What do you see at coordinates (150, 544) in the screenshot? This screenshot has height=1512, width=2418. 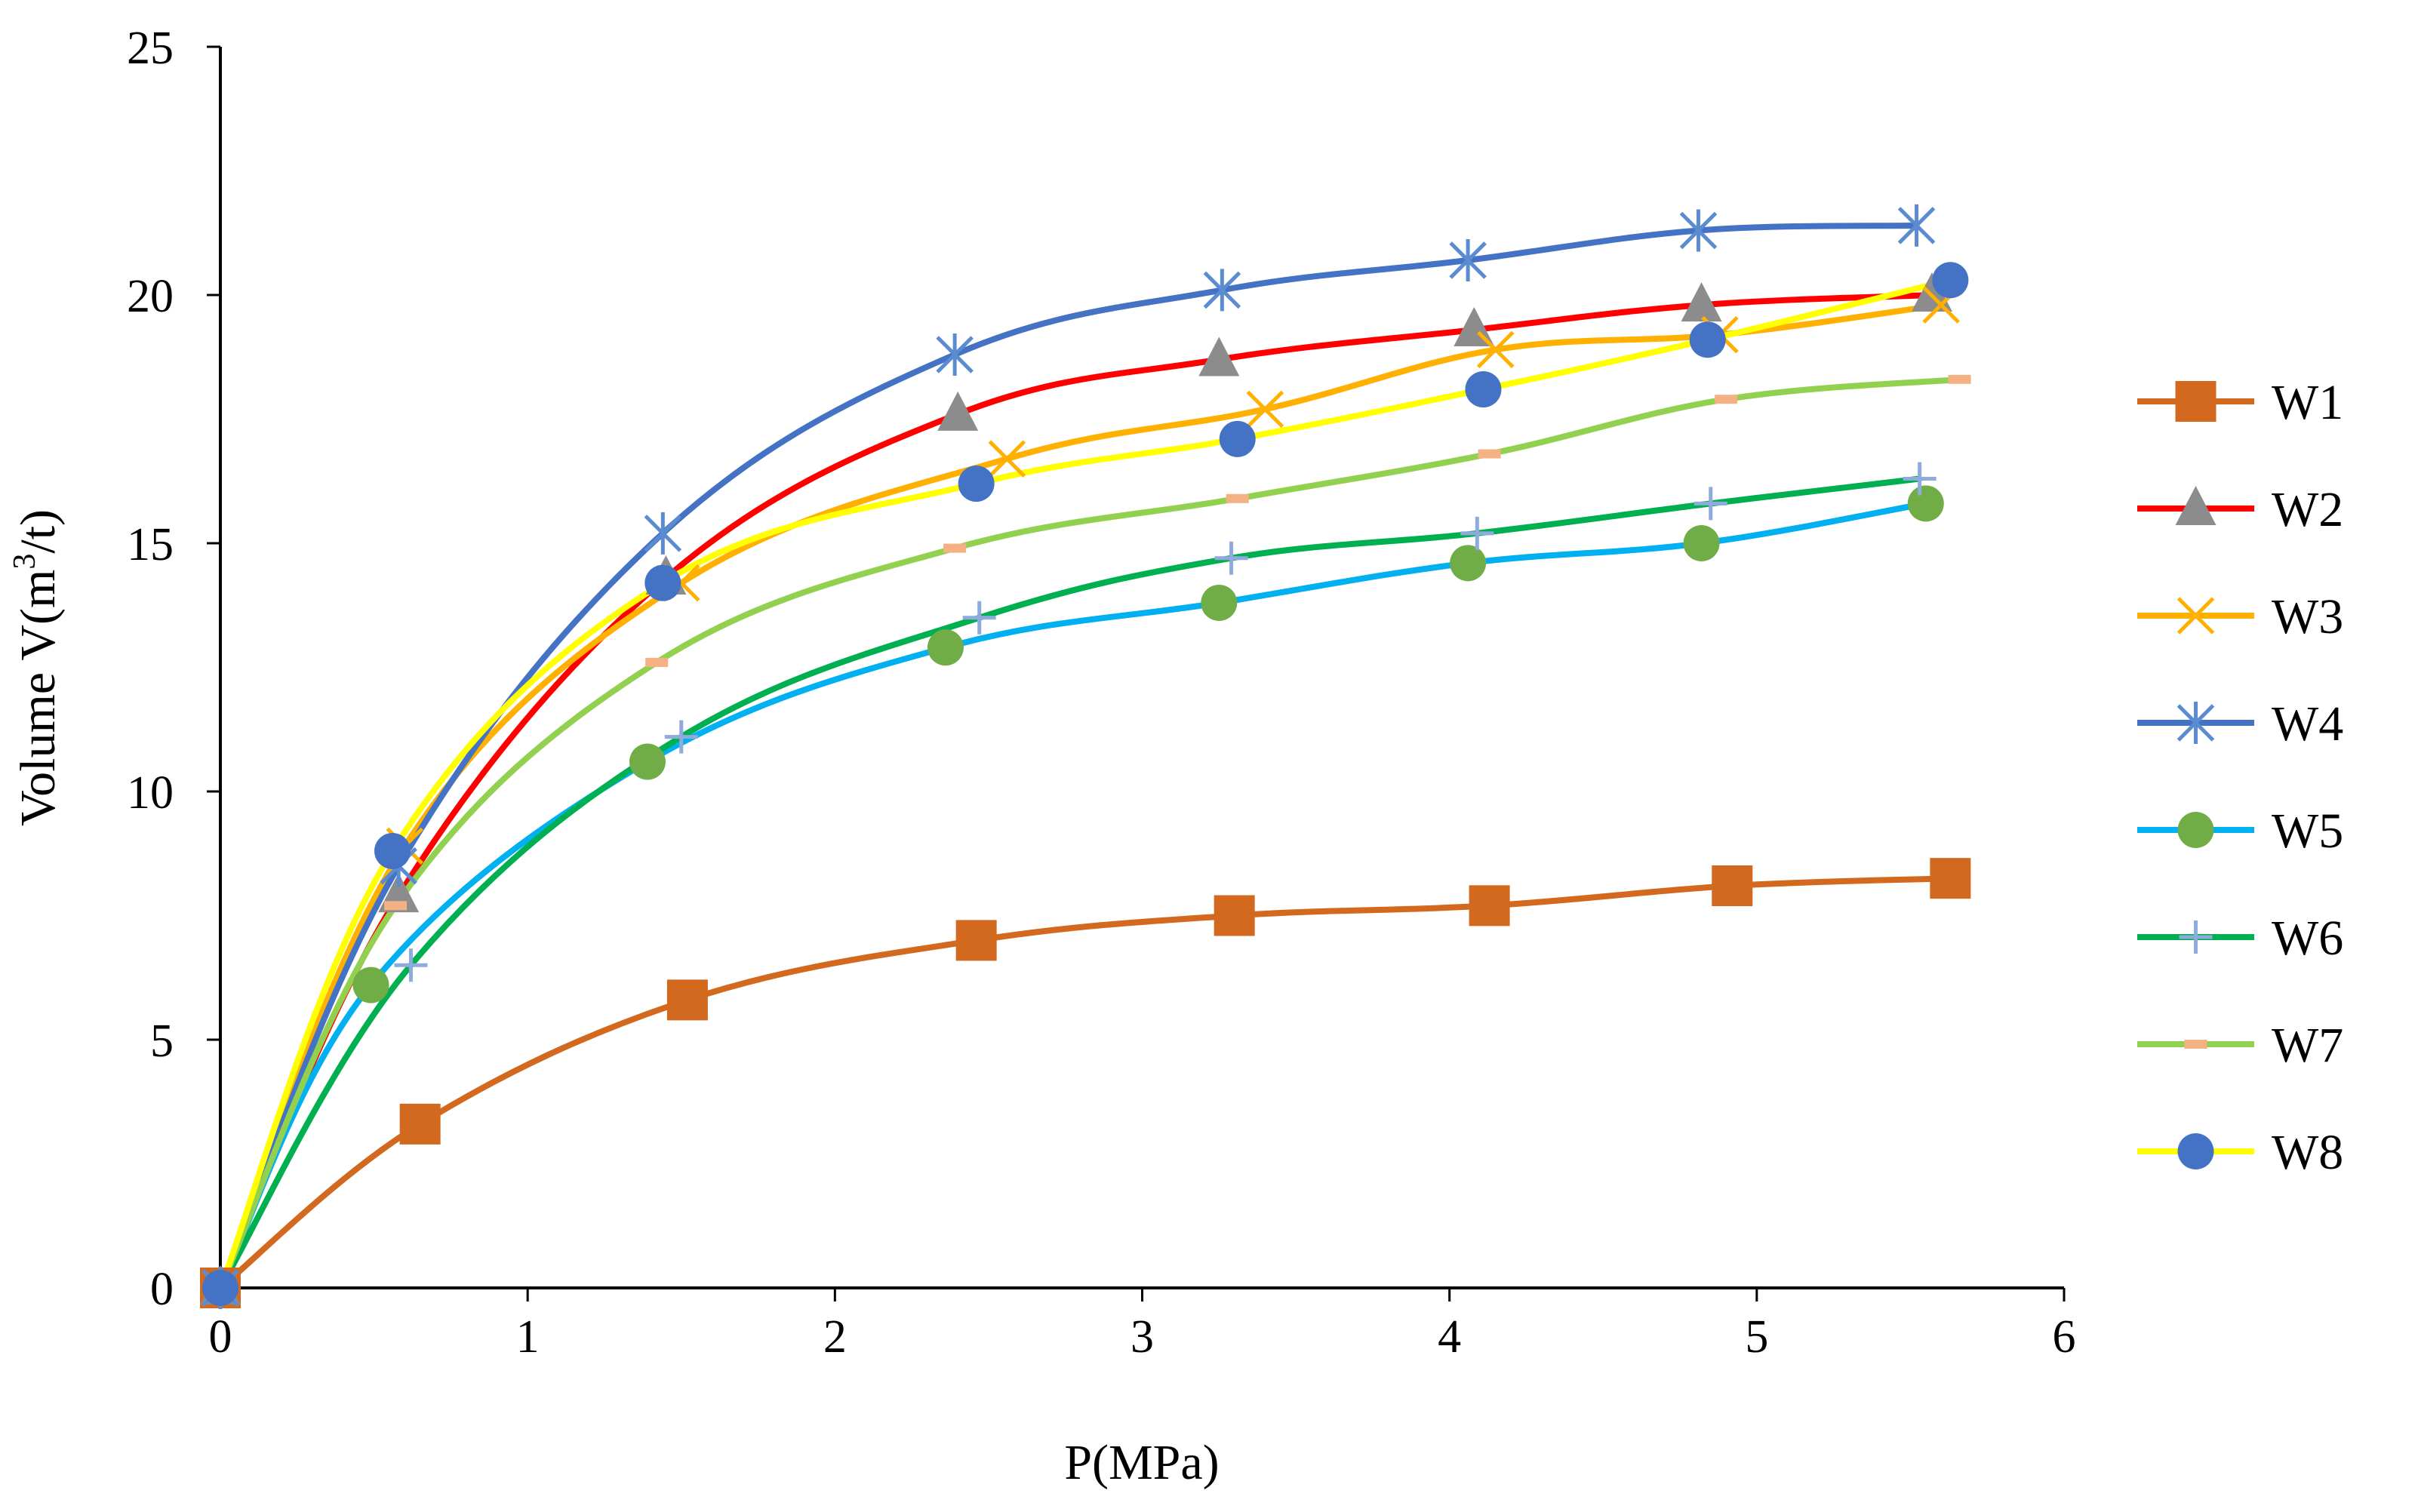 I see `y-tick-label: 15` at bounding box center [150, 544].